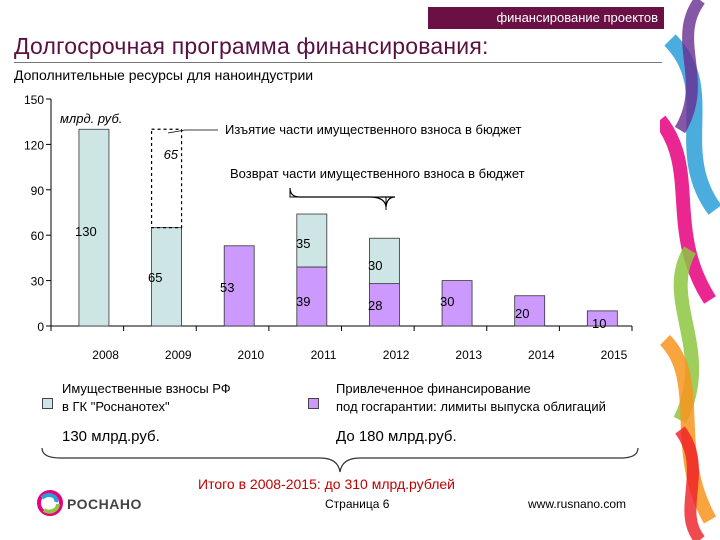  Describe the element at coordinates (116, 406) in the screenshot. I see `legend-label-state-line2: в ГК "Роснанотех"` at that location.